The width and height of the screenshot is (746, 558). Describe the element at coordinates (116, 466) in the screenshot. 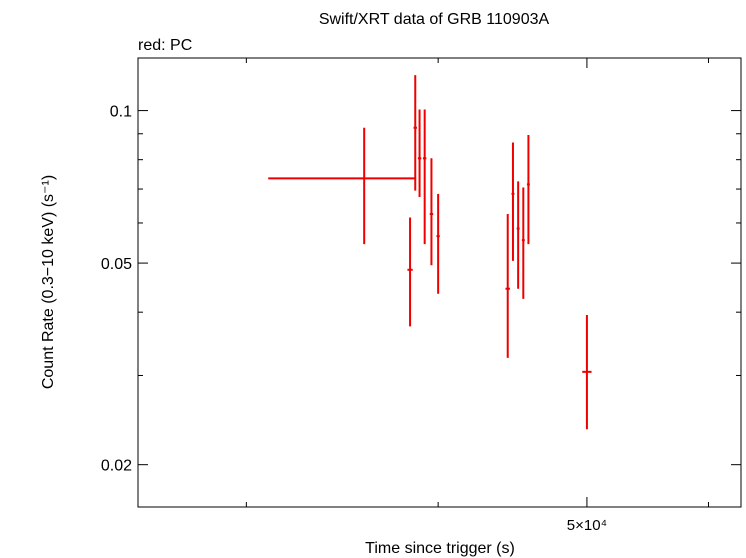

I see `y-tick-label: 0.02` at that location.